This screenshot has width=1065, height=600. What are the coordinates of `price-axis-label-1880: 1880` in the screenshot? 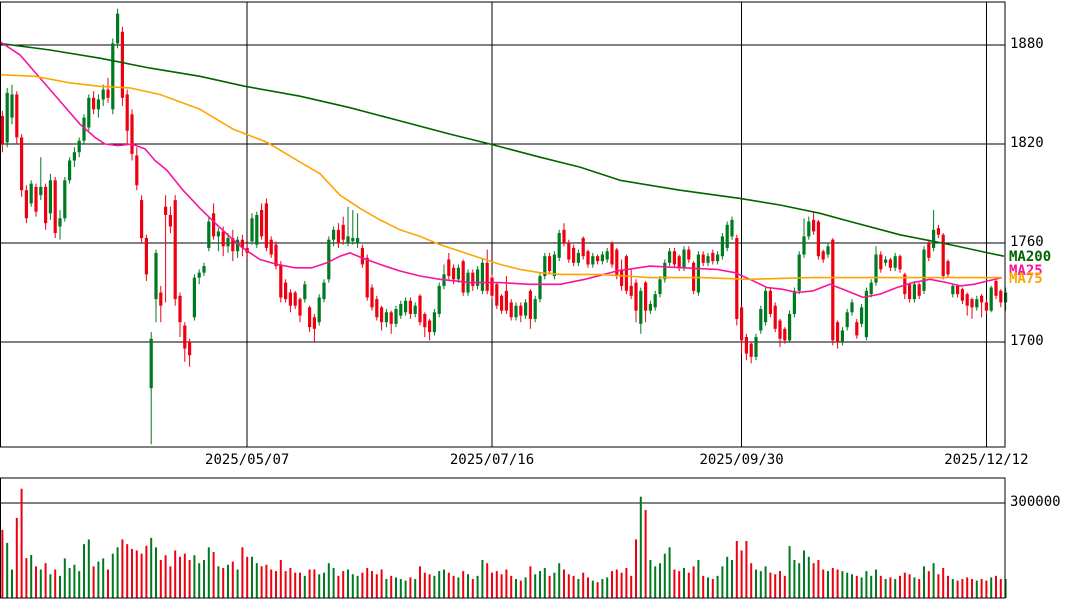 It's located at (1027, 44).